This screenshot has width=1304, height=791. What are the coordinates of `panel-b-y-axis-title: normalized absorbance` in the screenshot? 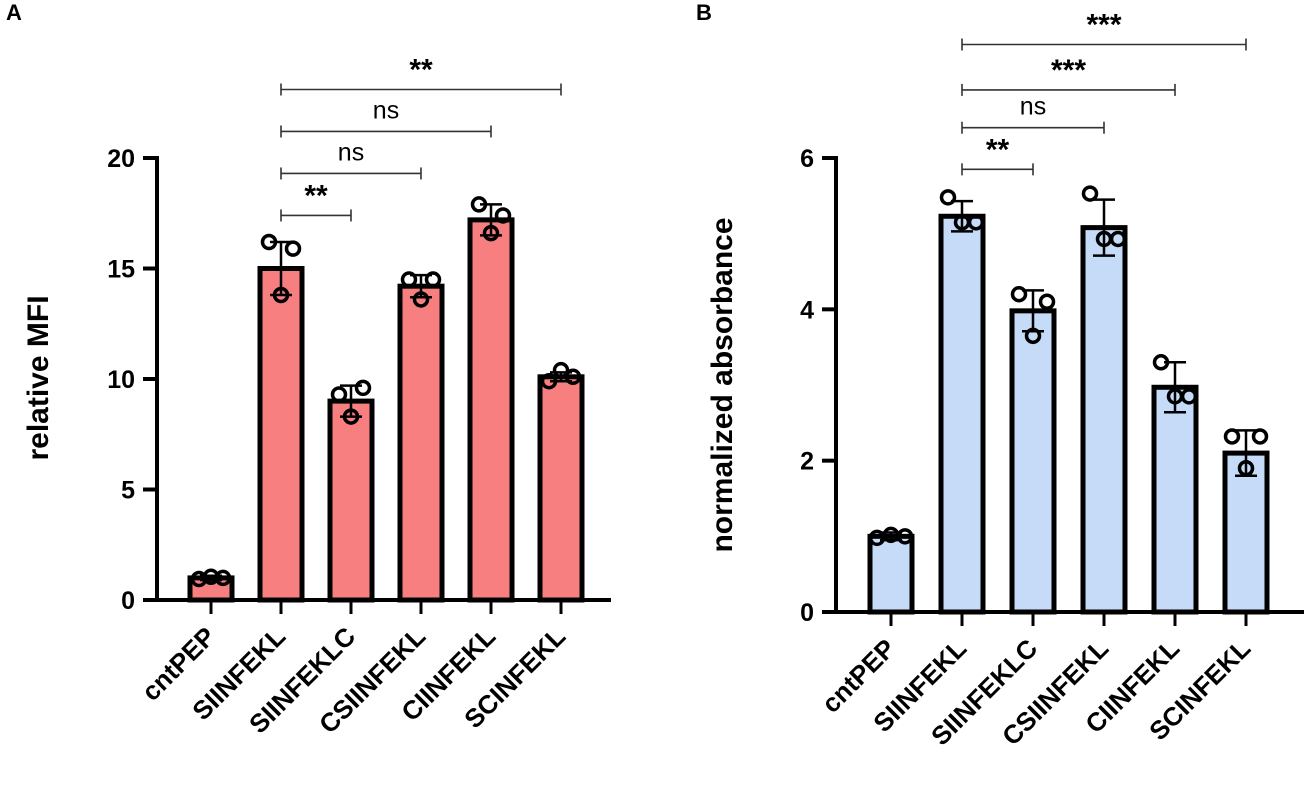 It's located at (722, 384).